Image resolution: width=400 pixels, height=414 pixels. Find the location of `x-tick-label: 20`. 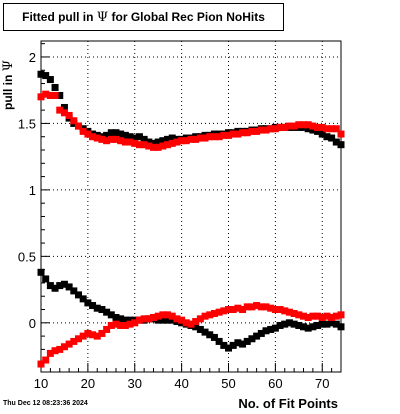

x-tick-label: 20 is located at coordinates (88, 383).